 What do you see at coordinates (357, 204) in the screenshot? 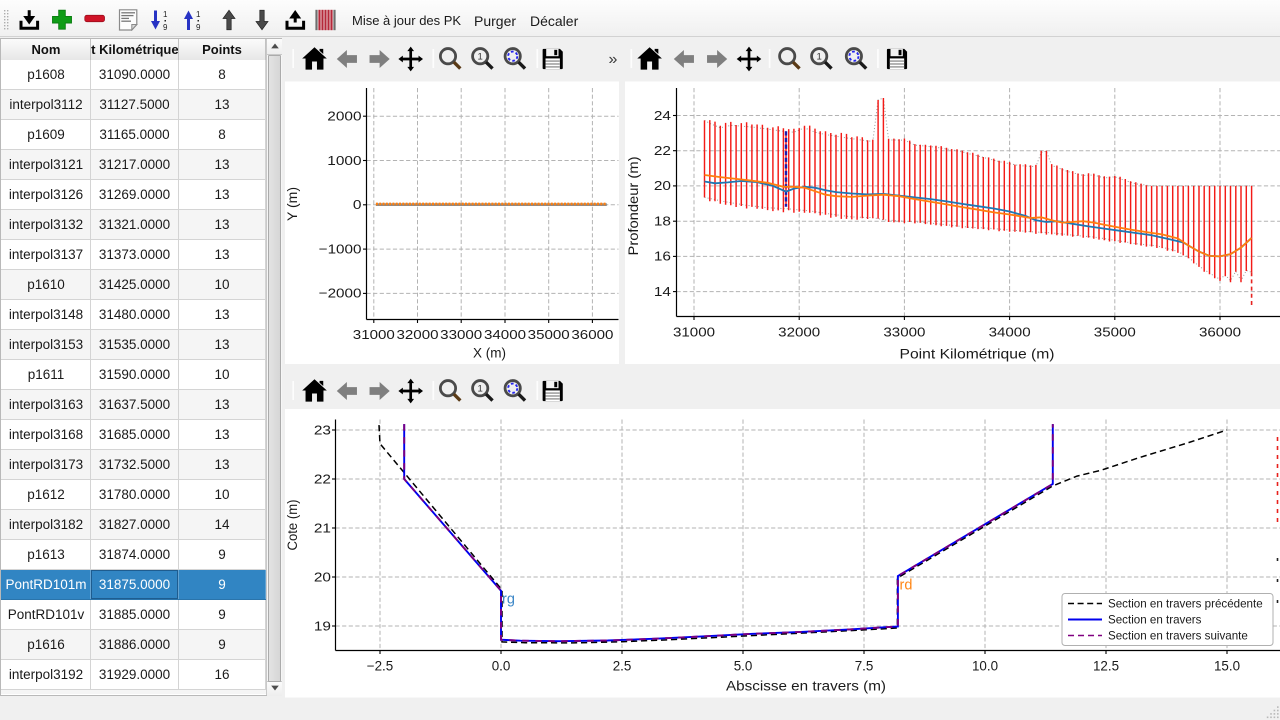
I see `svg-text: 0` at bounding box center [357, 204].